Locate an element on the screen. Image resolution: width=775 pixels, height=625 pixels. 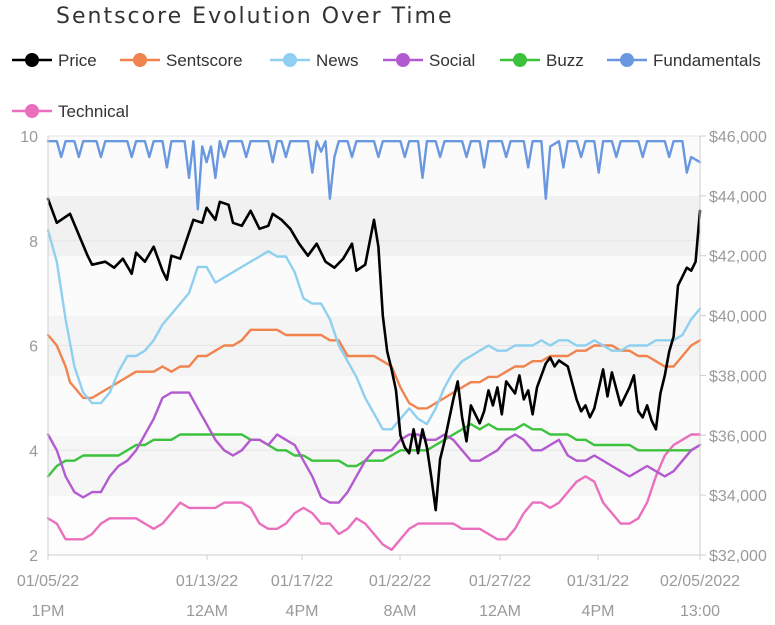
series-line-buzz is located at coordinates (374, 450).